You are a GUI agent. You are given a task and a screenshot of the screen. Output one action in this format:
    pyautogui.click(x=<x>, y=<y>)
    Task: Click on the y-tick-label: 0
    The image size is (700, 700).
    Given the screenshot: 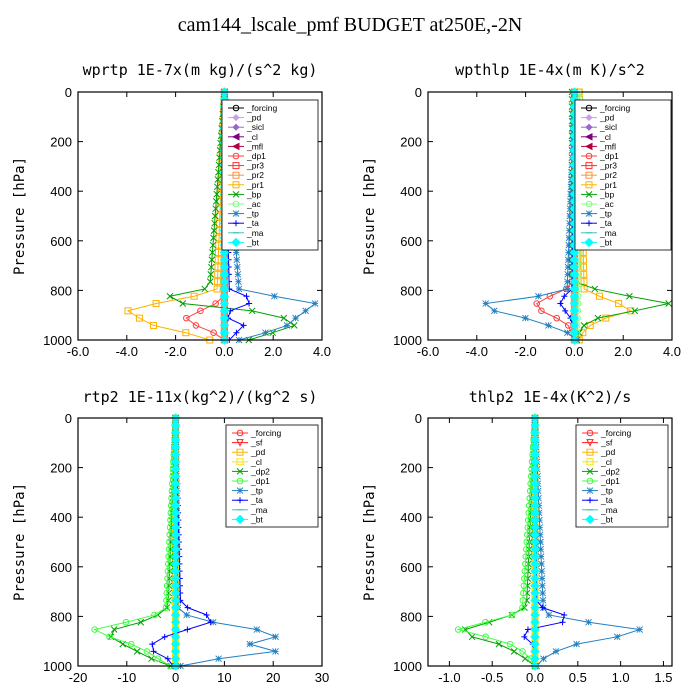 What is the action you would take?
    pyautogui.click(x=68, y=92)
    